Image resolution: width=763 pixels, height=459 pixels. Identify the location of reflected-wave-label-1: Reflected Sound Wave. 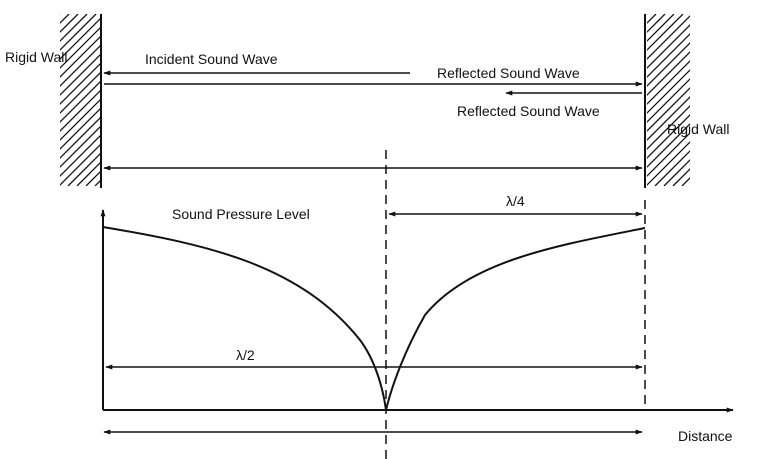
(508, 73).